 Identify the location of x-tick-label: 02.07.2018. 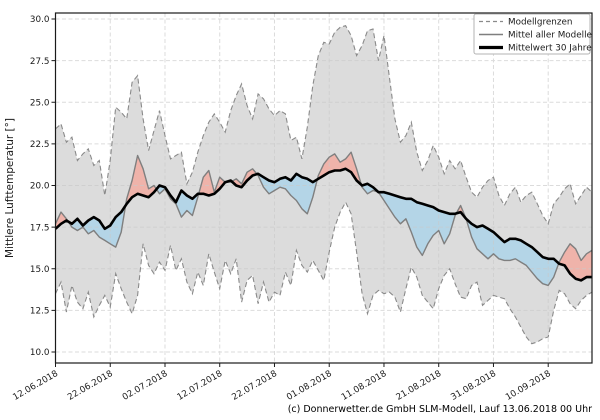
(145, 386).